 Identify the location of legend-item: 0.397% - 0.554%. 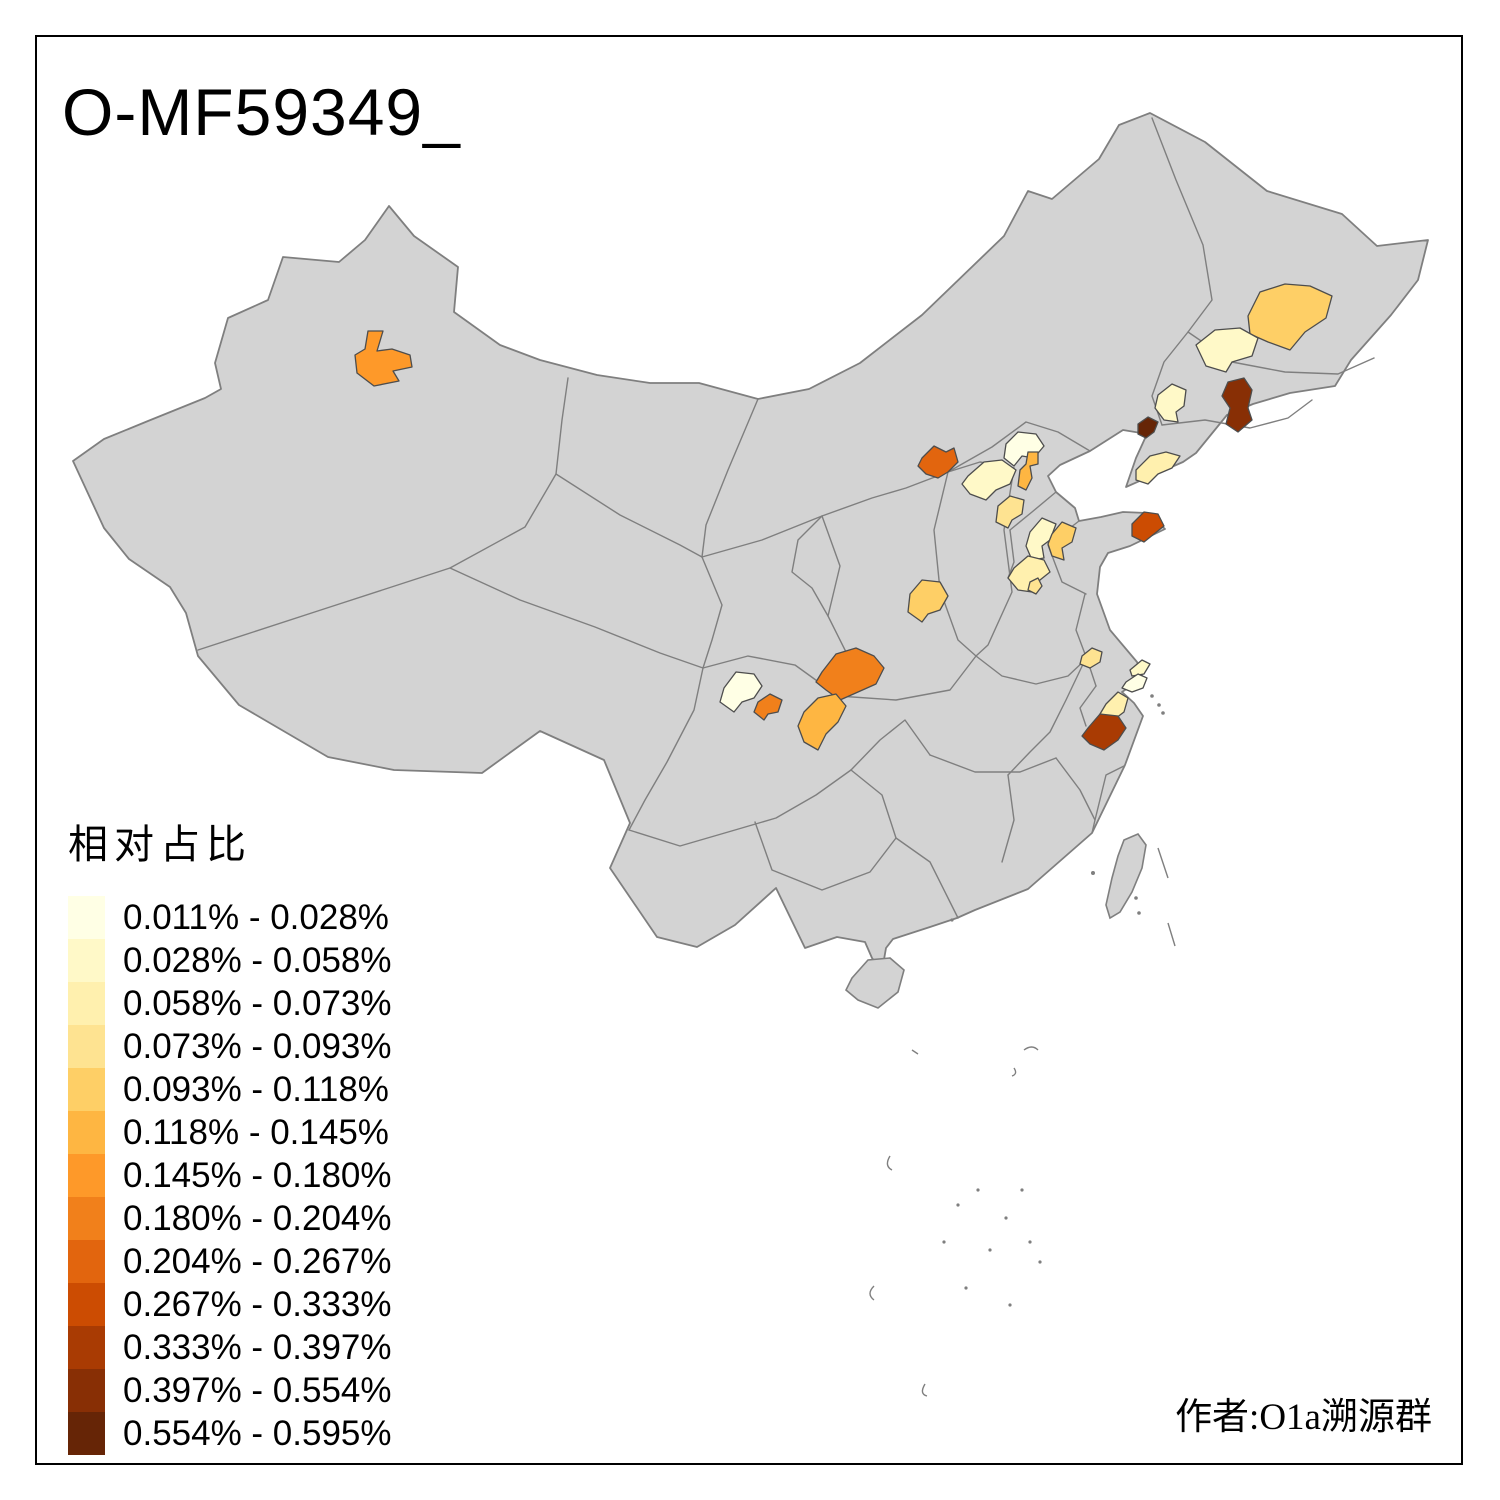
(278, 1390).